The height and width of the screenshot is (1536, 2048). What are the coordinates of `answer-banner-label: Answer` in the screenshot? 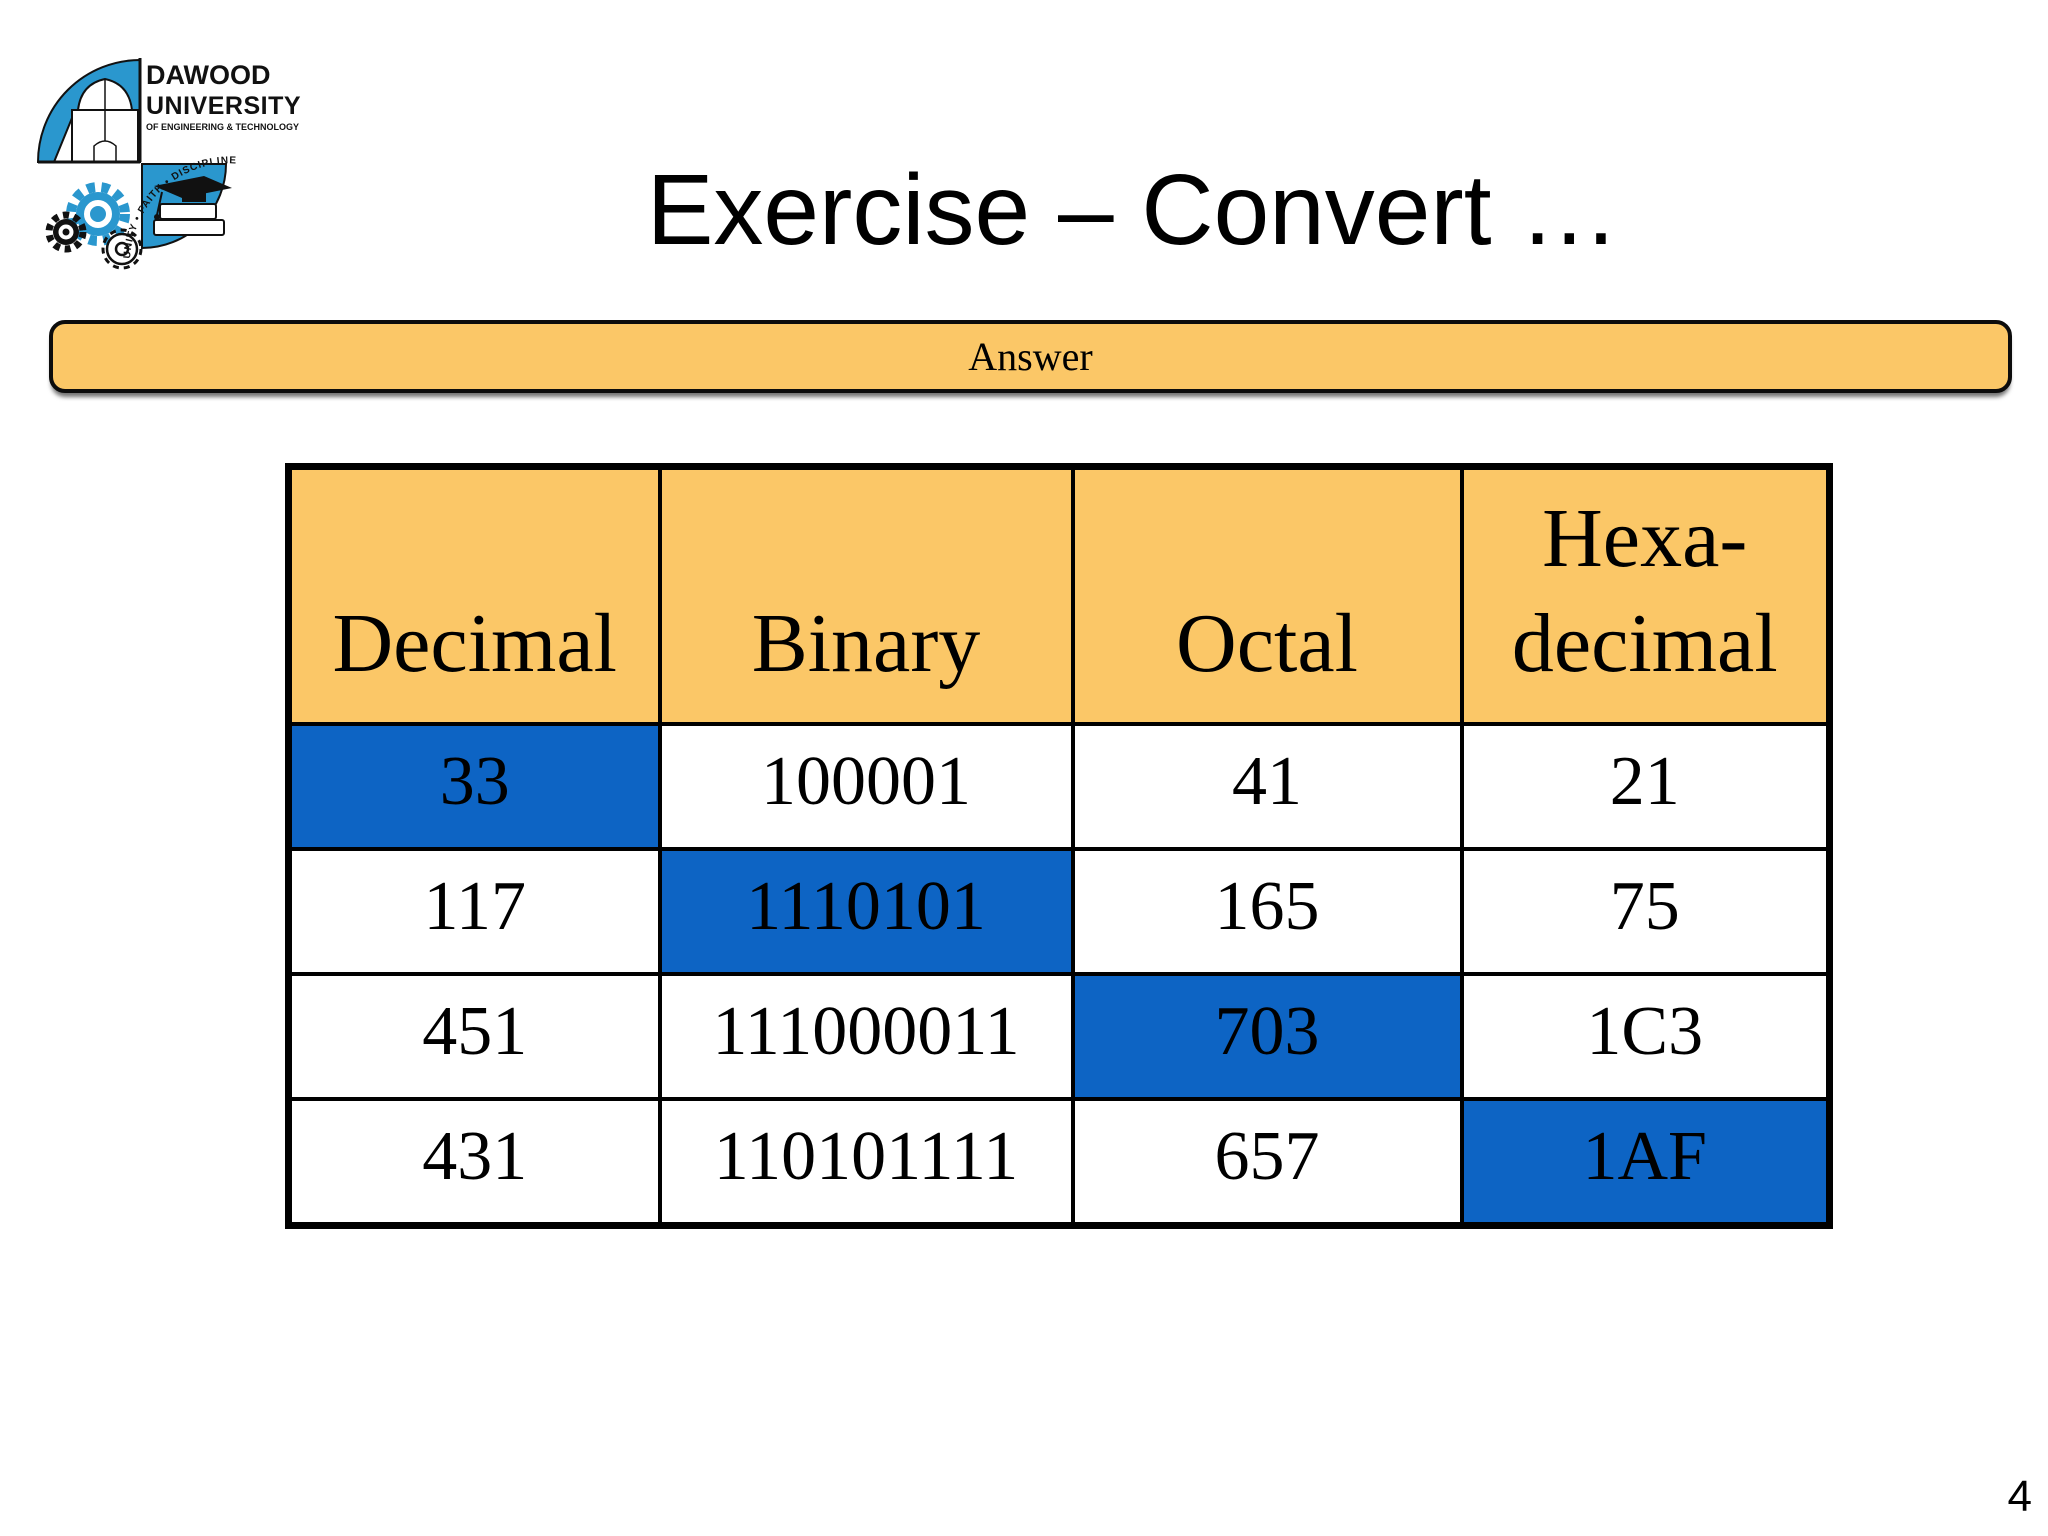 It's located at (1030, 356).